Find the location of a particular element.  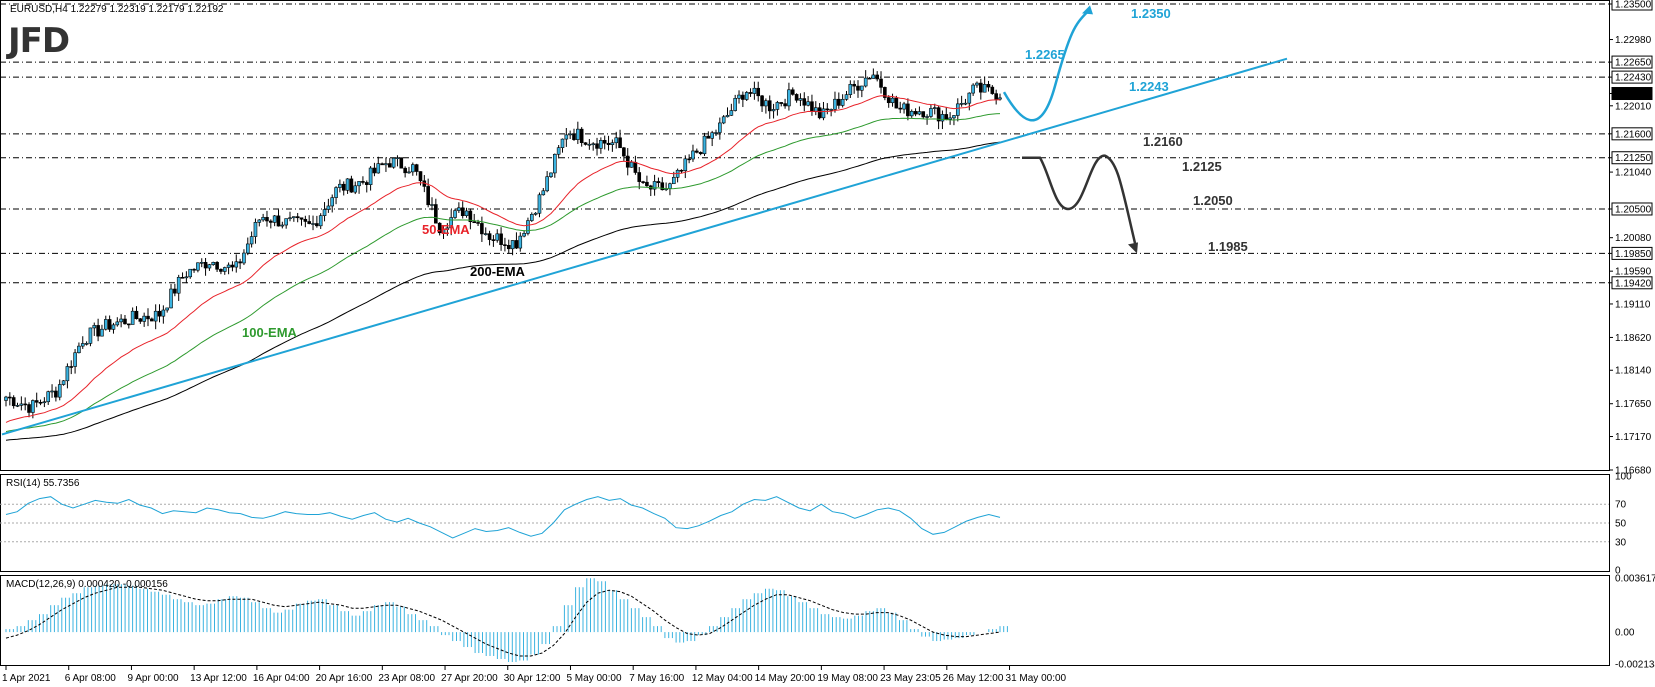

price-tick-label: 1.23500 is located at coordinates (1633, 5).